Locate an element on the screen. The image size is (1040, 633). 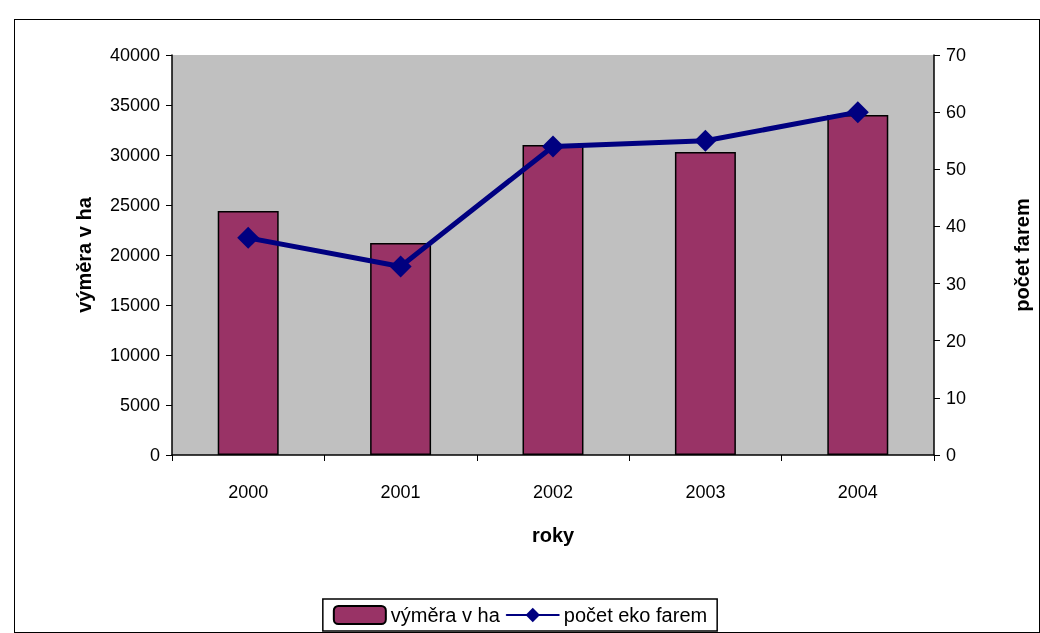
x-tick-label: 2004 is located at coordinates (857, 492).